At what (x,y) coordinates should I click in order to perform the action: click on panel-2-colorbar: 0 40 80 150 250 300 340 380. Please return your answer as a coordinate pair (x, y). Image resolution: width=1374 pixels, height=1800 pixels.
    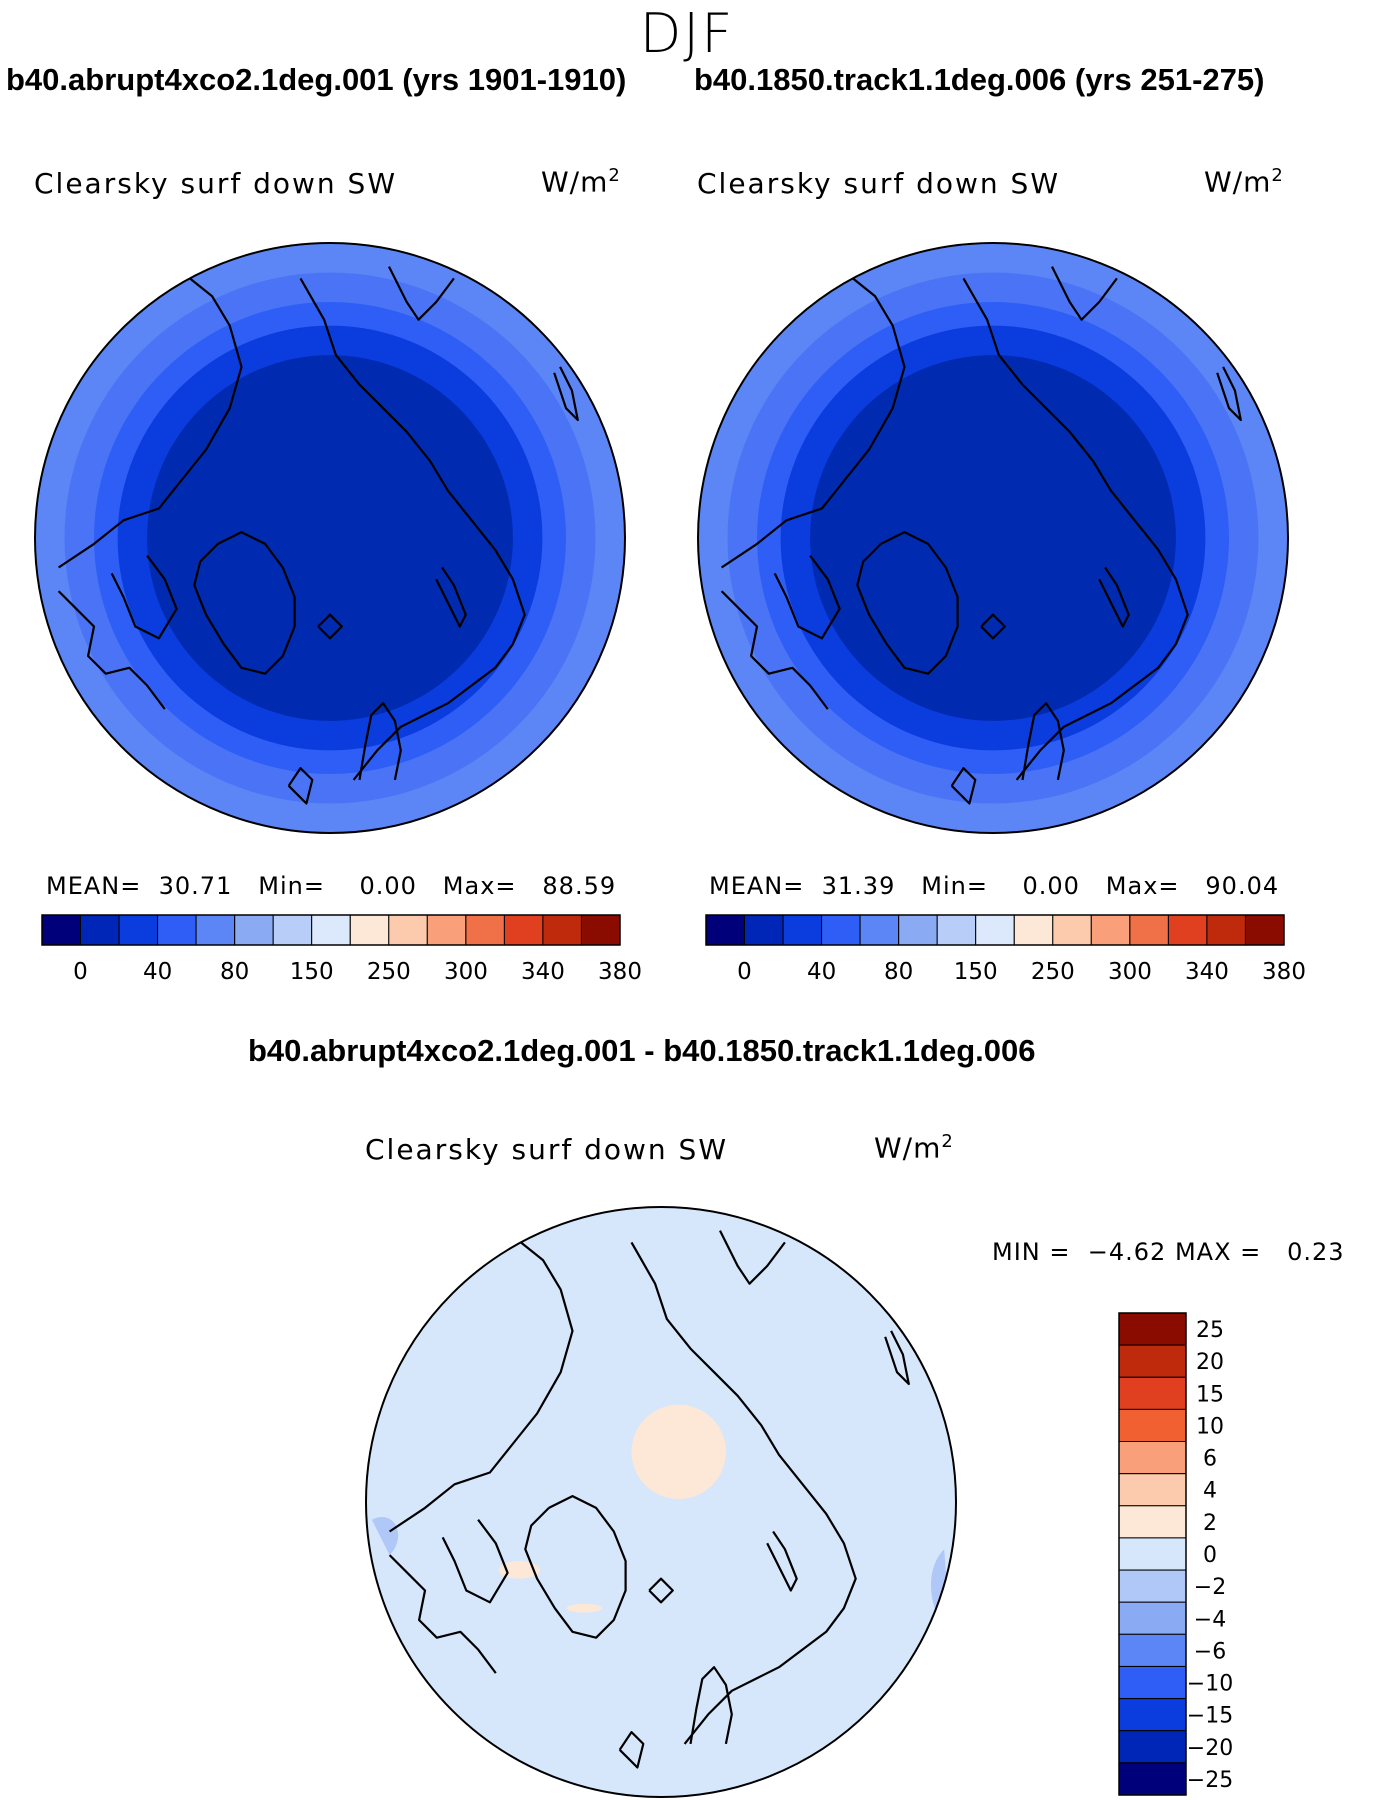
    Looking at the image, I should click on (1005, 949).